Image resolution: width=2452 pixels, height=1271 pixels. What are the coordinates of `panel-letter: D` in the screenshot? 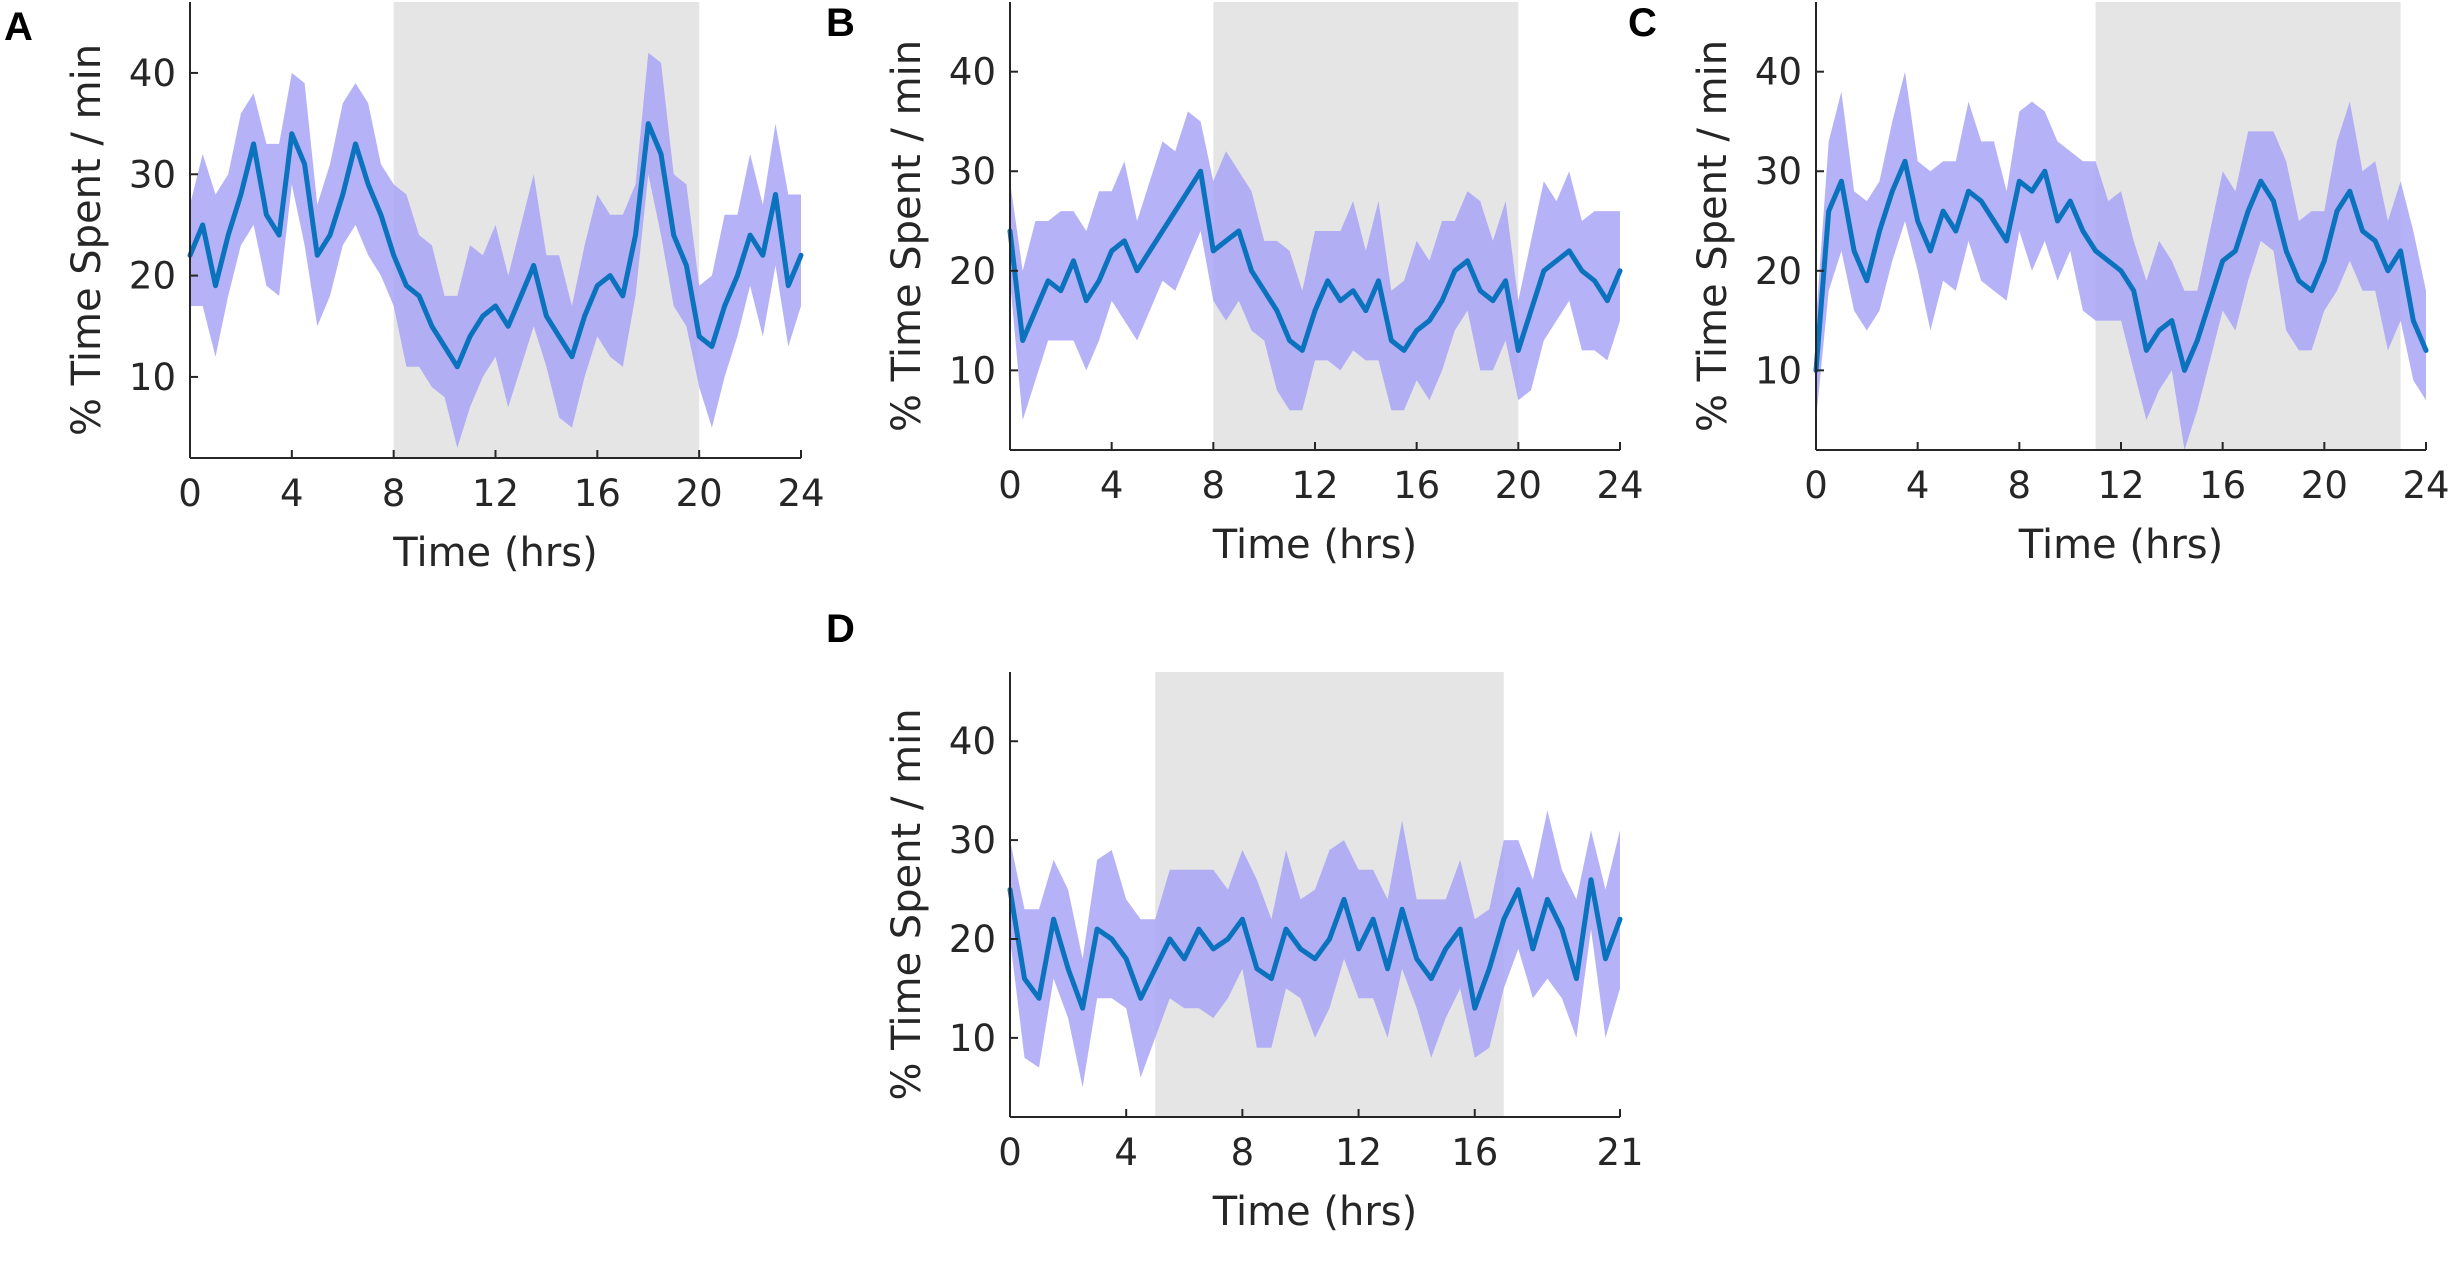 It's located at (840, 629).